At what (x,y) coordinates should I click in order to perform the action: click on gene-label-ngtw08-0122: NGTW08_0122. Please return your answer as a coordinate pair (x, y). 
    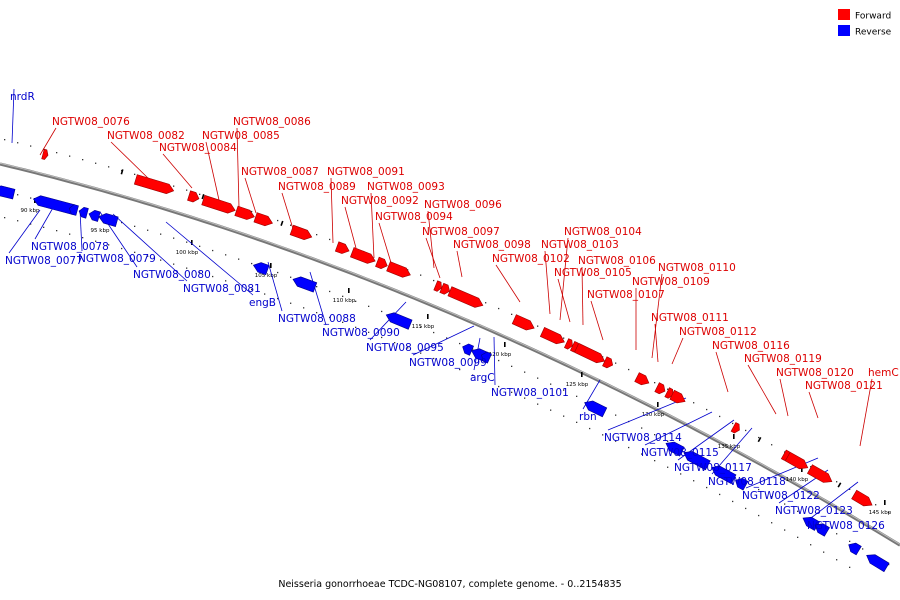
    Looking at the image, I should click on (781, 496).